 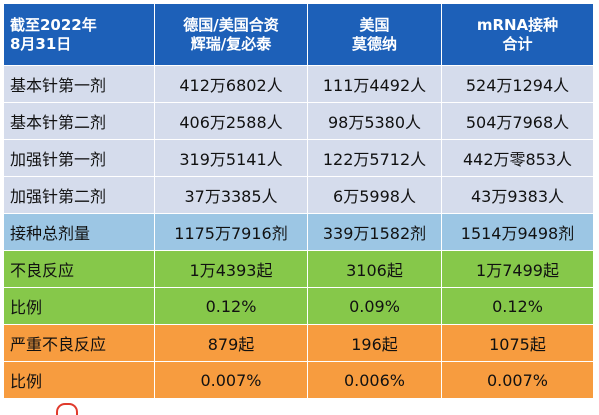 I want to click on table-row: 接种总剂量 1175万7916剂 339万1582剂 1514万9498剂, so click(x=298, y=232).